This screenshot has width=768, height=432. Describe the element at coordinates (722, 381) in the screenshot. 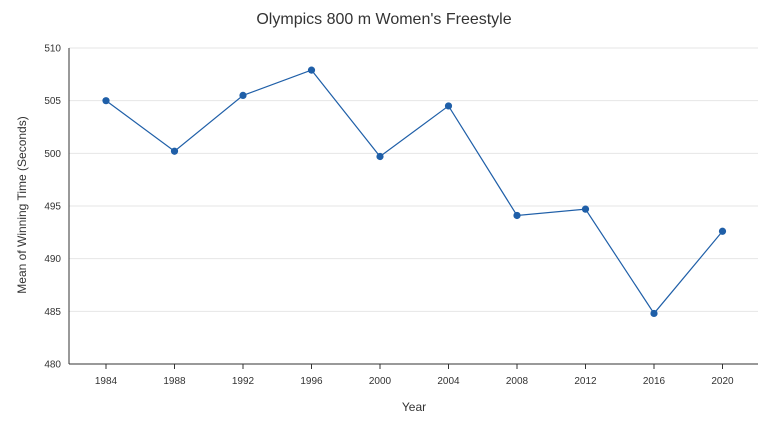

I see `x-tick-label: 2020` at that location.